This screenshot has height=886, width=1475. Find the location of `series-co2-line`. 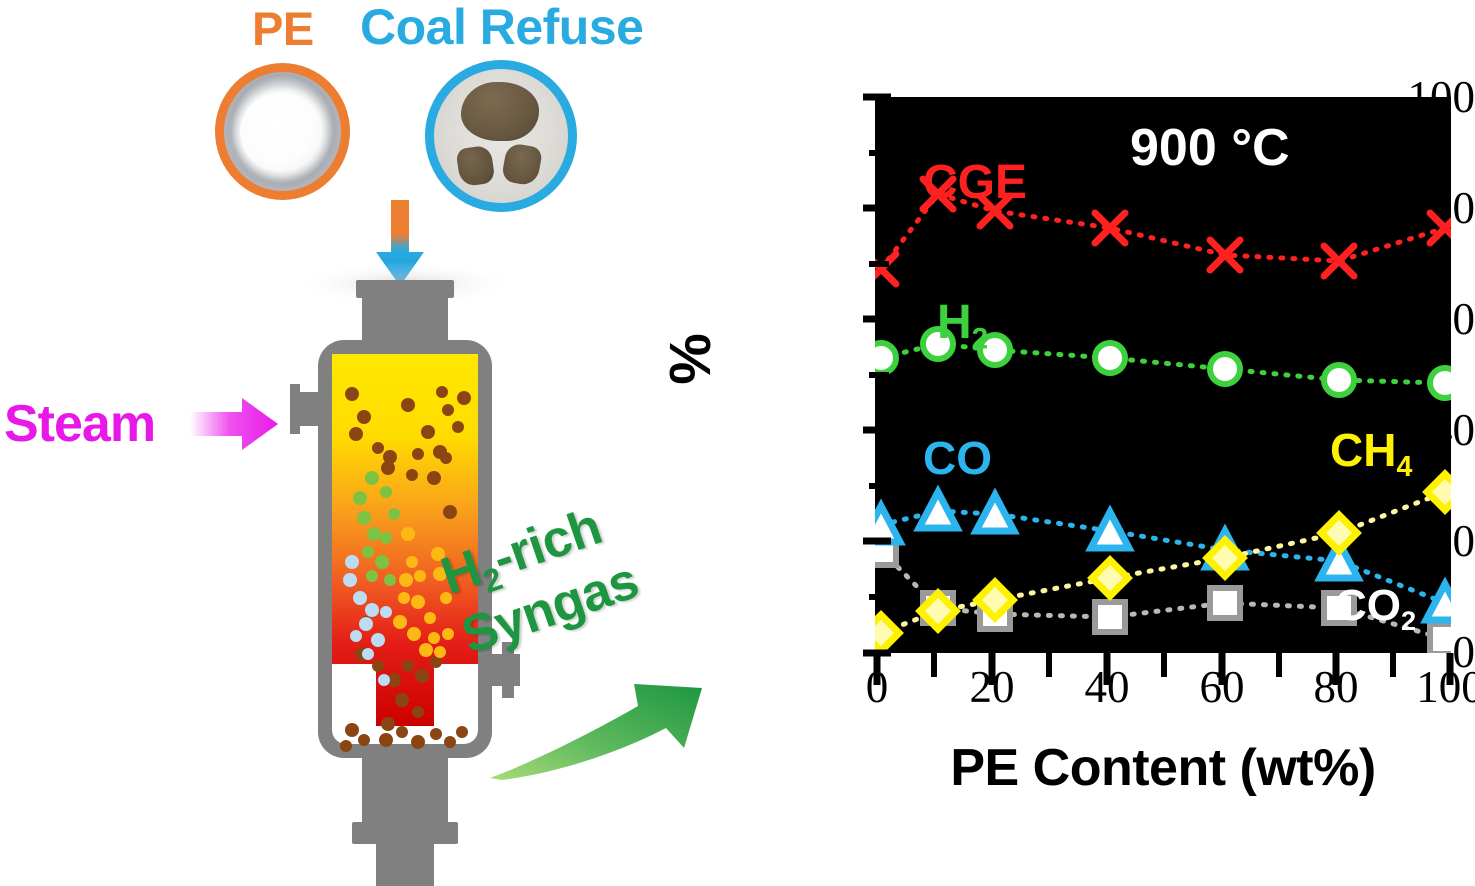

series-co2-line is located at coordinates (1163, 594).